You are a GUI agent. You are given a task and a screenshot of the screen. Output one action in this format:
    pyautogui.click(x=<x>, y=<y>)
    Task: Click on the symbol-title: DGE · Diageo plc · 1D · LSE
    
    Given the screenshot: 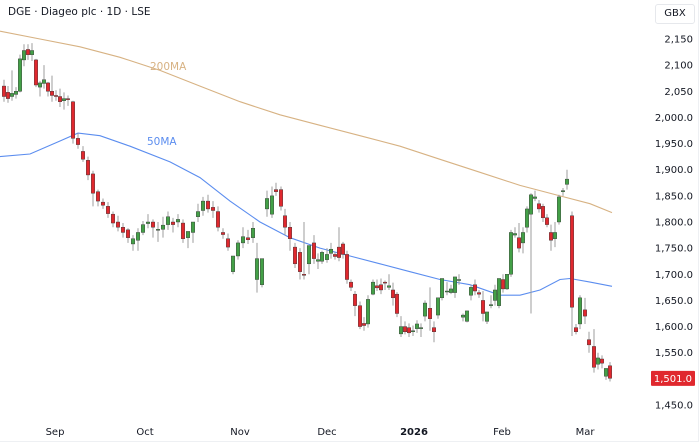 What is the action you would take?
    pyautogui.click(x=79, y=12)
    